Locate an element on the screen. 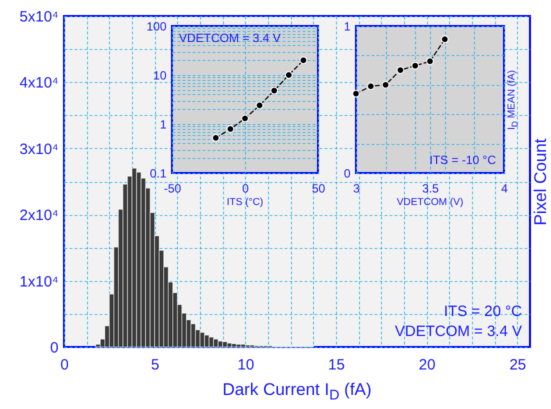 The height and width of the screenshot is (409, 551). x-tick-label: -50 is located at coordinates (173, 189).